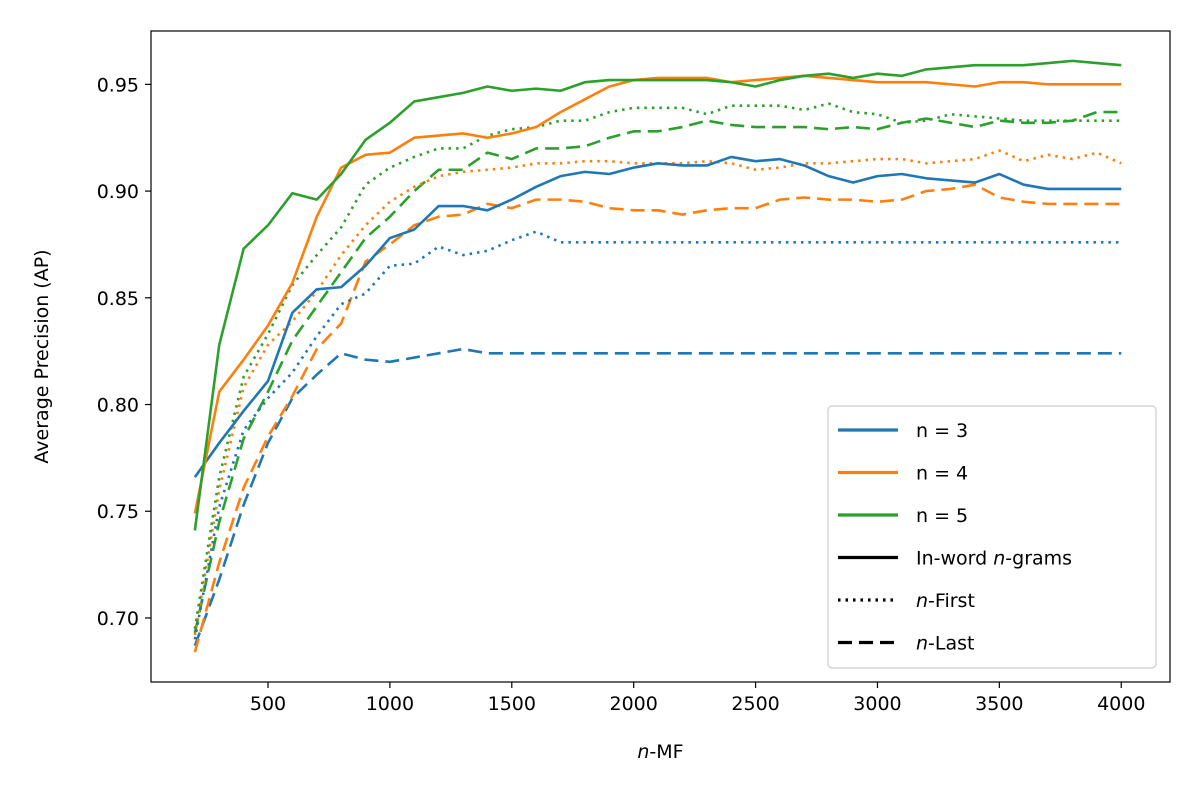 The height and width of the screenshot is (800, 1200). What do you see at coordinates (999, 704) in the screenshot?
I see `x-tick-label: 3500` at bounding box center [999, 704].